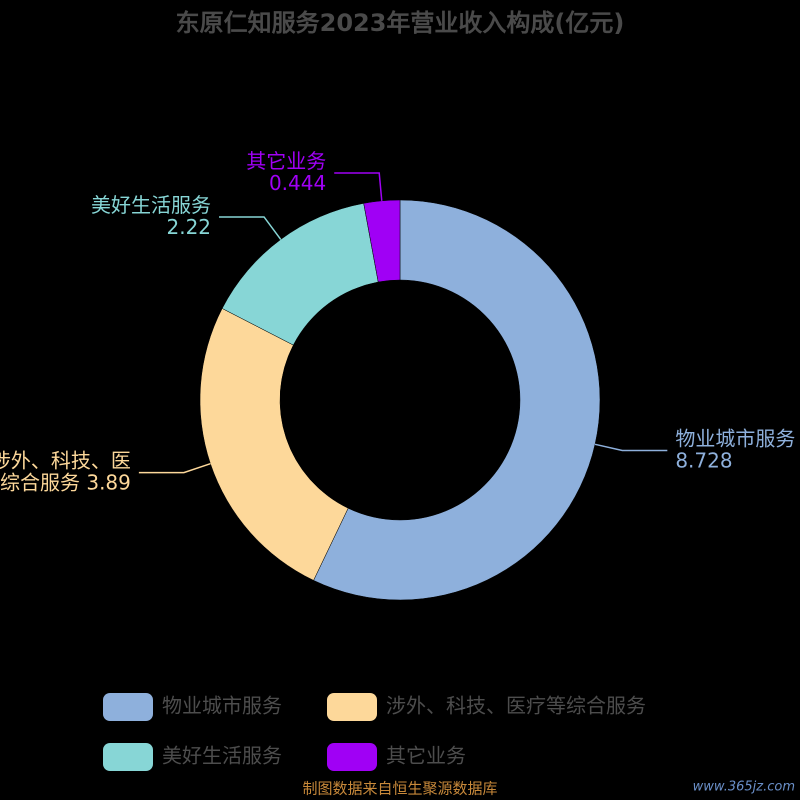 Image resolution: width=800 pixels, height=800 pixels. What do you see at coordinates (399, 789) in the screenshot?
I see `source-note: 制图数据来自恒生聚源数据库` at bounding box center [399, 789].